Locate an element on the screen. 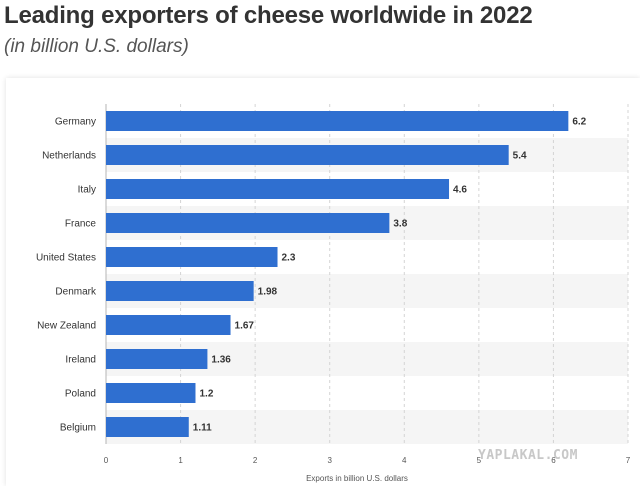 The image size is (640, 486). value-label: 4.6 is located at coordinates (460, 190).